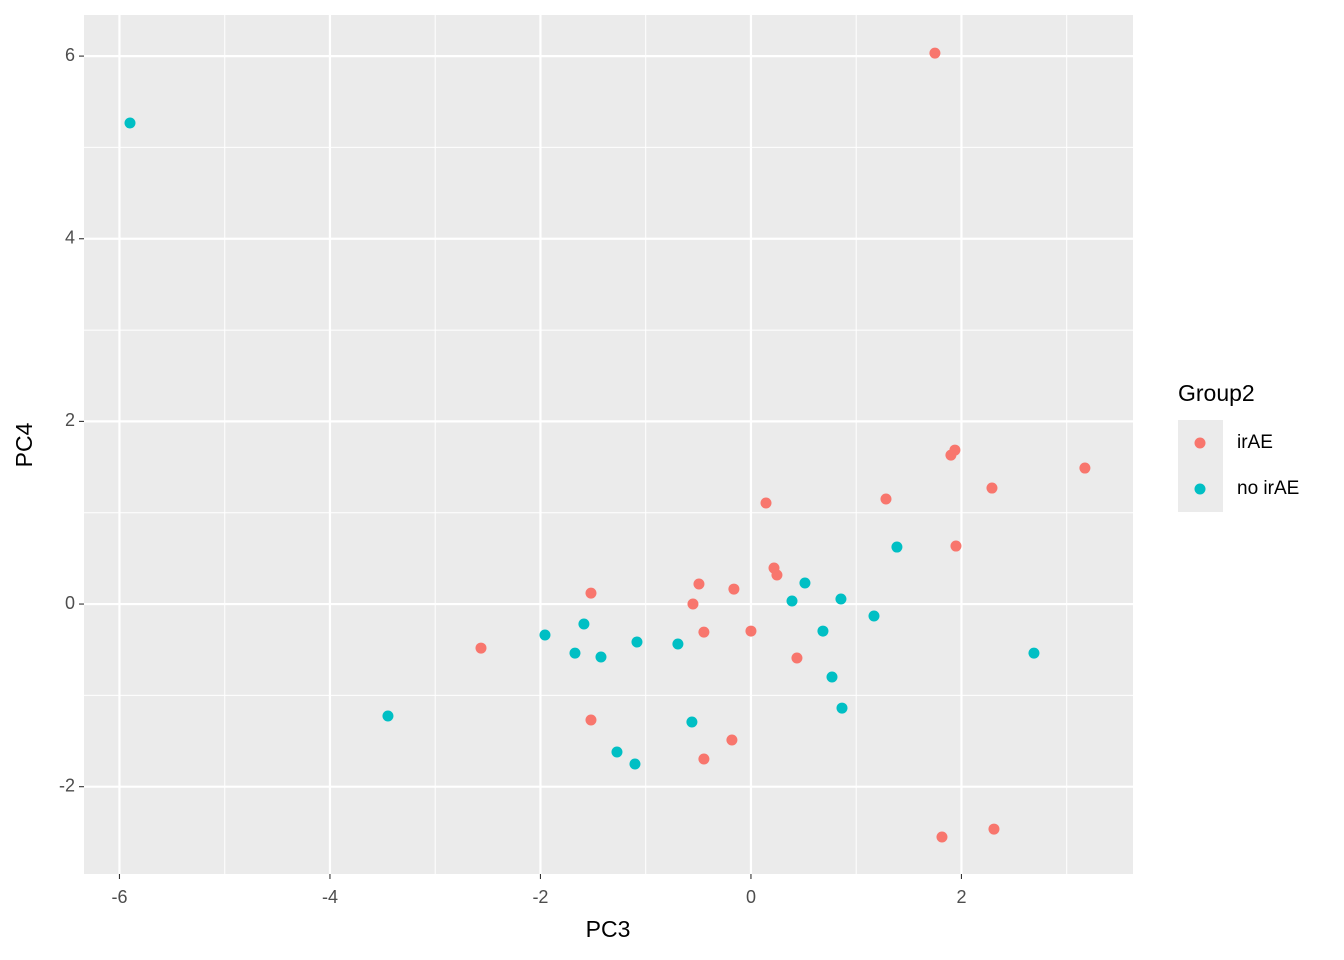  Describe the element at coordinates (119, 897) in the screenshot. I see `x-tick-label: -6` at that location.